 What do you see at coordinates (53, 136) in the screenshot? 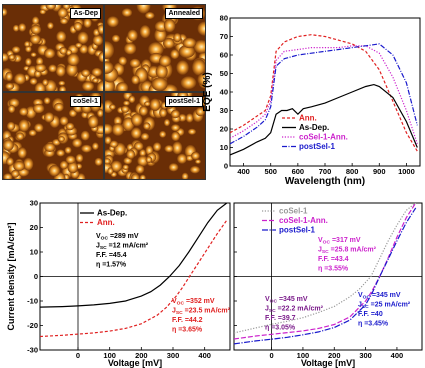
I see `afm-tile: coSel-1` at bounding box center [53, 136].